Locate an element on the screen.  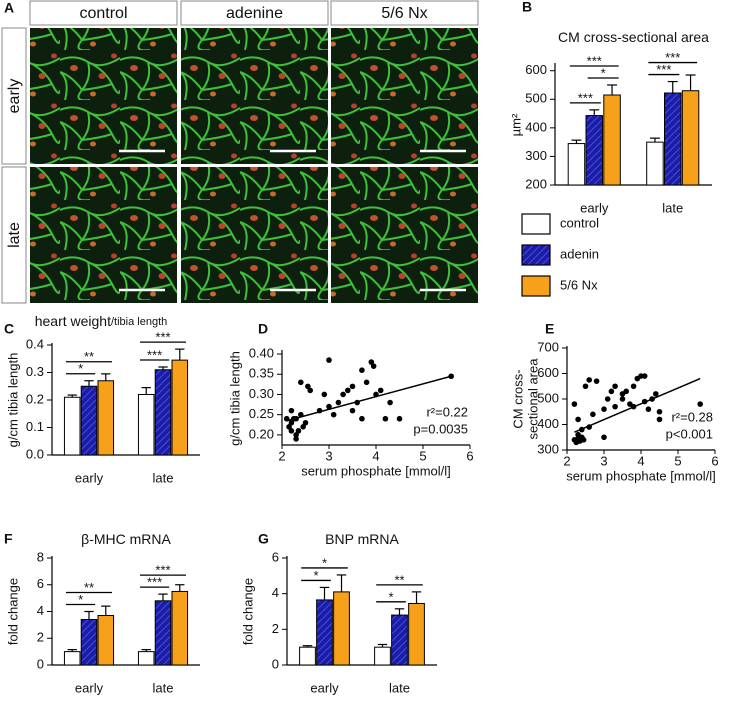
y-tick-label: 500 is located at coordinates (548, 397).